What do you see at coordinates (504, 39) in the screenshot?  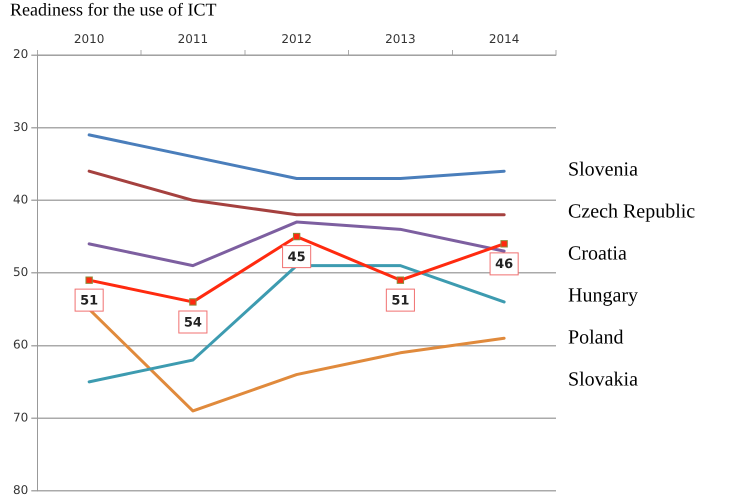 I see `x-tick-label: 2014` at bounding box center [504, 39].